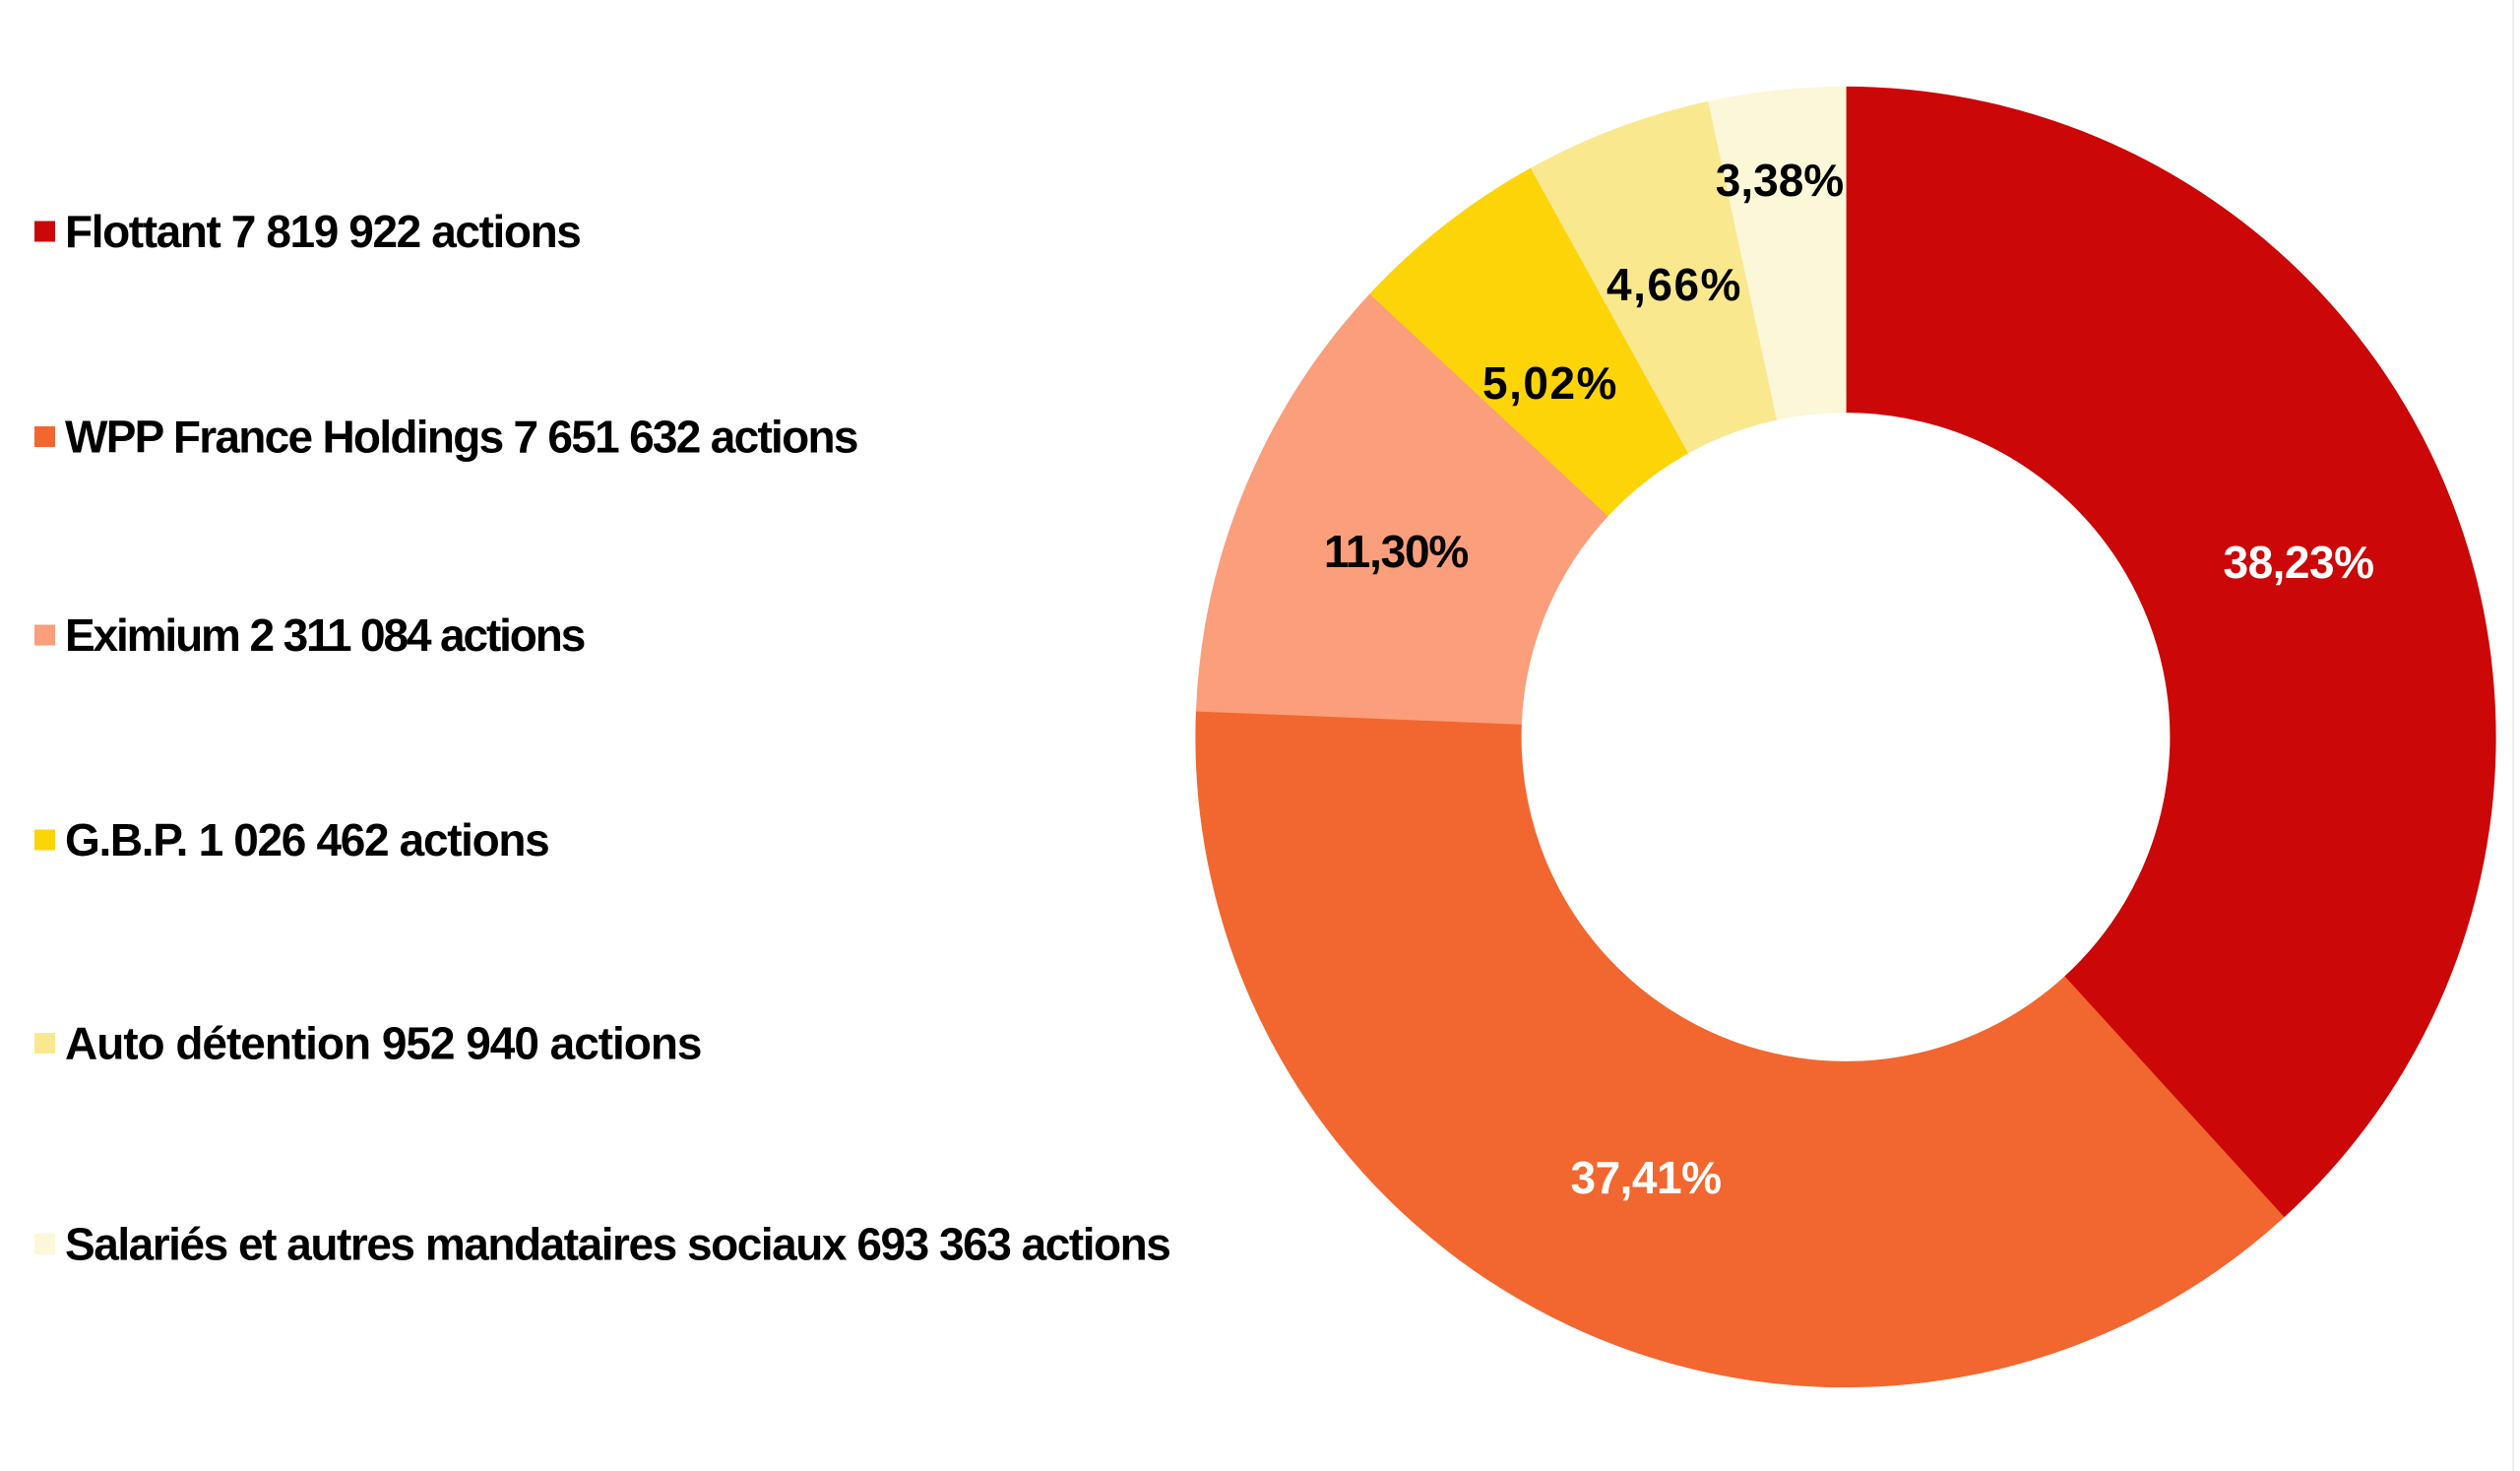  Describe the element at coordinates (322, 231) in the screenshot. I see `svg-text: Flottant 7 819 922 actions` at that location.